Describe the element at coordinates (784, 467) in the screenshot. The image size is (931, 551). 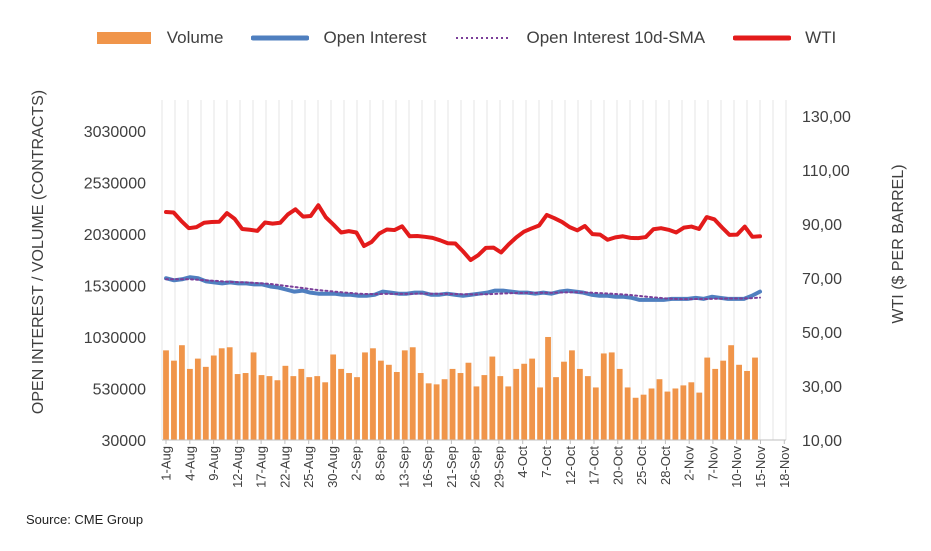
I see `x-tick-label: 18-Nov` at that location.